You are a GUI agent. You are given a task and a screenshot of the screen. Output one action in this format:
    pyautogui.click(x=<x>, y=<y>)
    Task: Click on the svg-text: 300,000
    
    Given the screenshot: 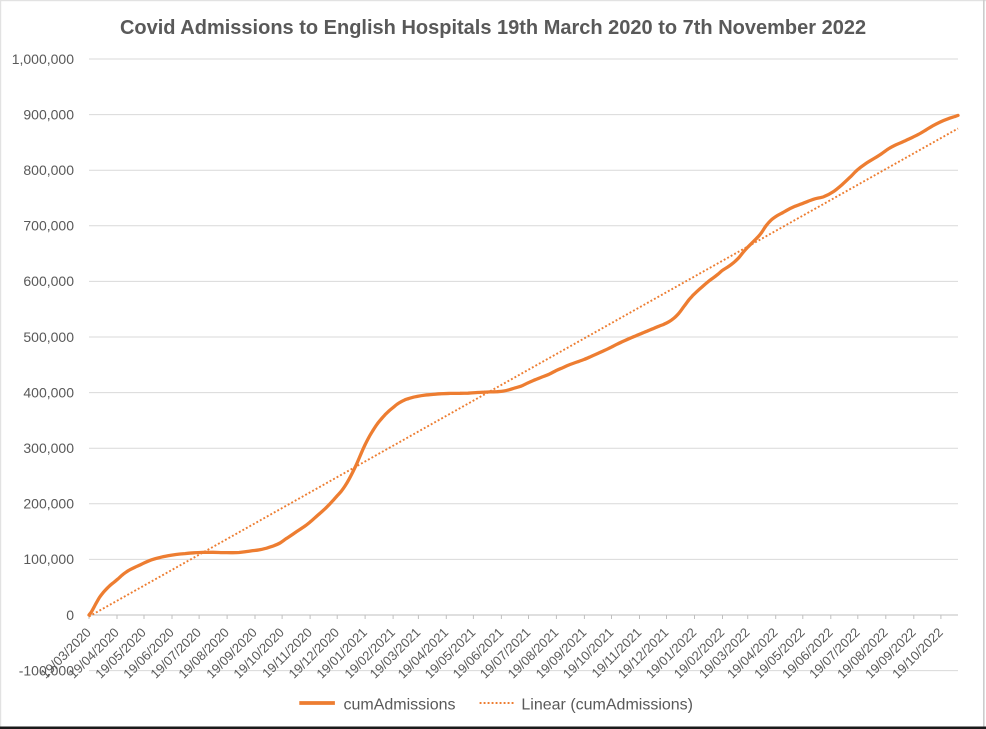 What is the action you would take?
    pyautogui.click(x=48, y=448)
    